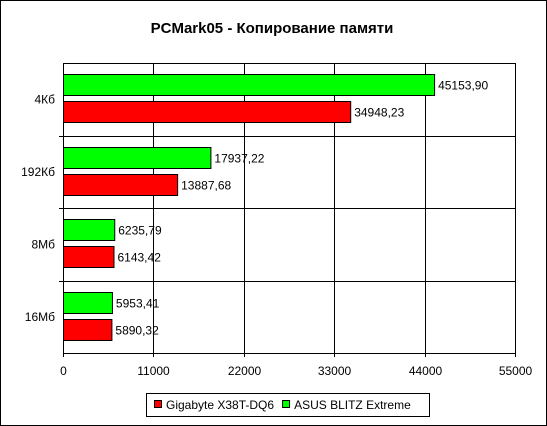  Describe the element at coordinates (335, 371) in the screenshot. I see `x-tick-label: 33000` at that location.